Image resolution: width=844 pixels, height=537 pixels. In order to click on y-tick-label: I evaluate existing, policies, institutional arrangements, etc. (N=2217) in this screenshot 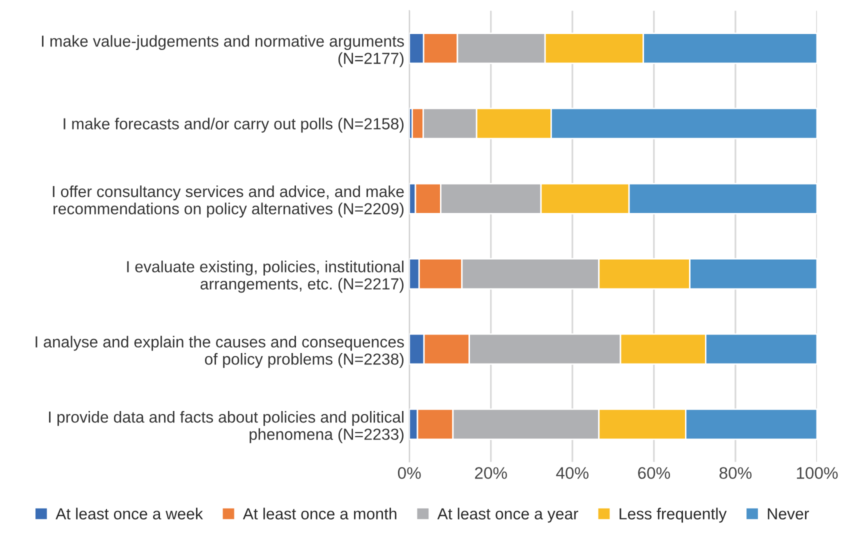, I will do `click(265, 276)`.